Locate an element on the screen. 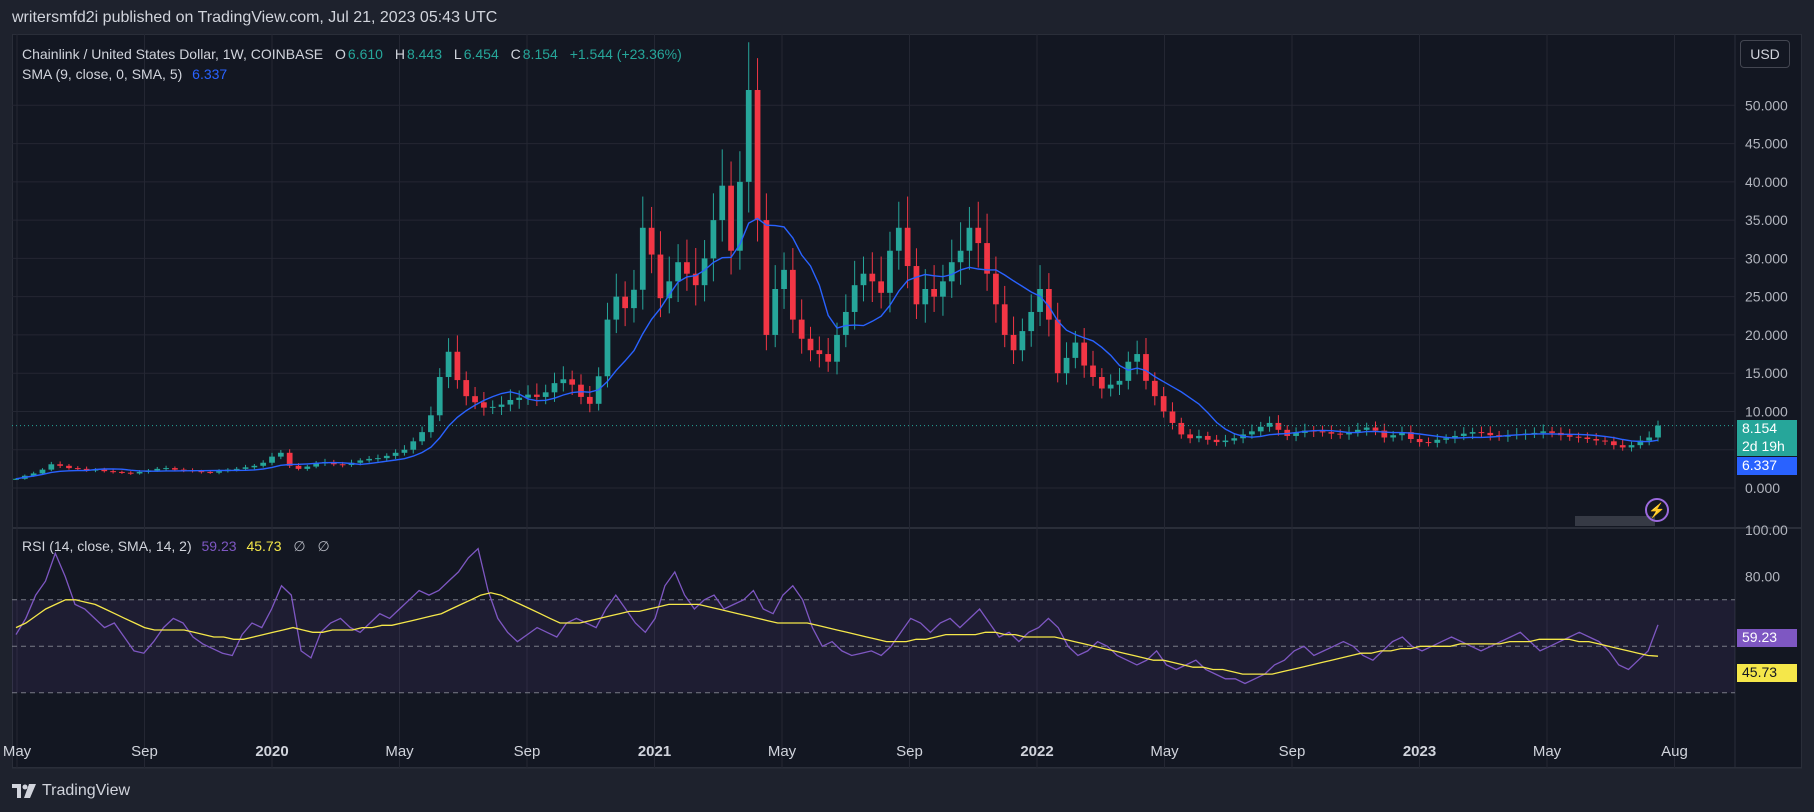  price-tick-label: 35.000 is located at coordinates (1766, 220).